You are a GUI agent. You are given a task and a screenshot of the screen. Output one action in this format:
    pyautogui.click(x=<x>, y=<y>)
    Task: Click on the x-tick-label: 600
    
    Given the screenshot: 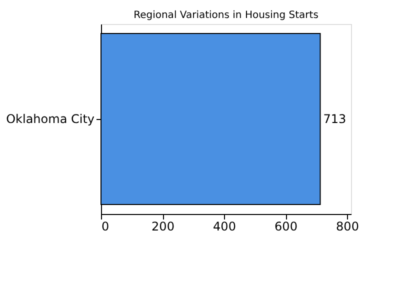 What is the action you would take?
    pyautogui.click(x=286, y=227)
    